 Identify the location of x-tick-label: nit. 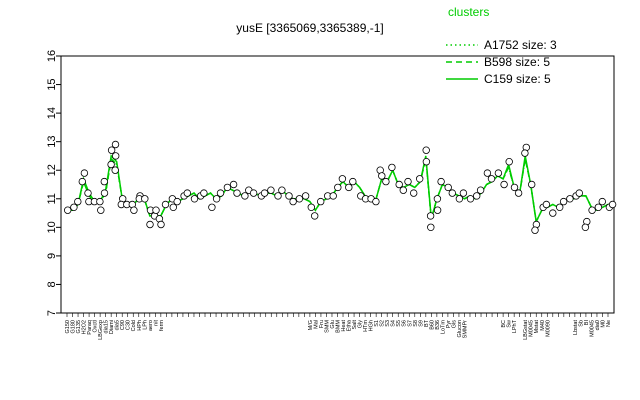
(156, 323).